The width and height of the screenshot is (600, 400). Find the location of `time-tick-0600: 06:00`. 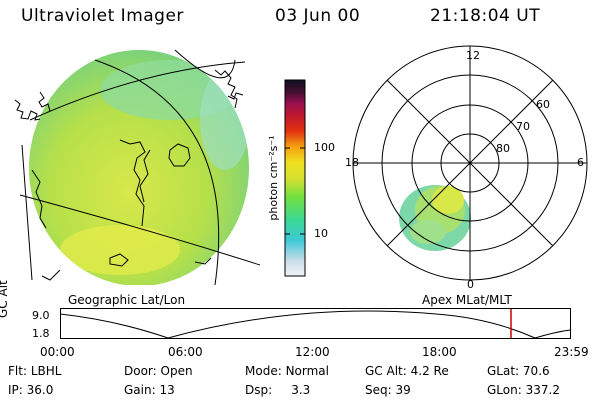

time-tick-0600: 06:00 is located at coordinates (185, 352).